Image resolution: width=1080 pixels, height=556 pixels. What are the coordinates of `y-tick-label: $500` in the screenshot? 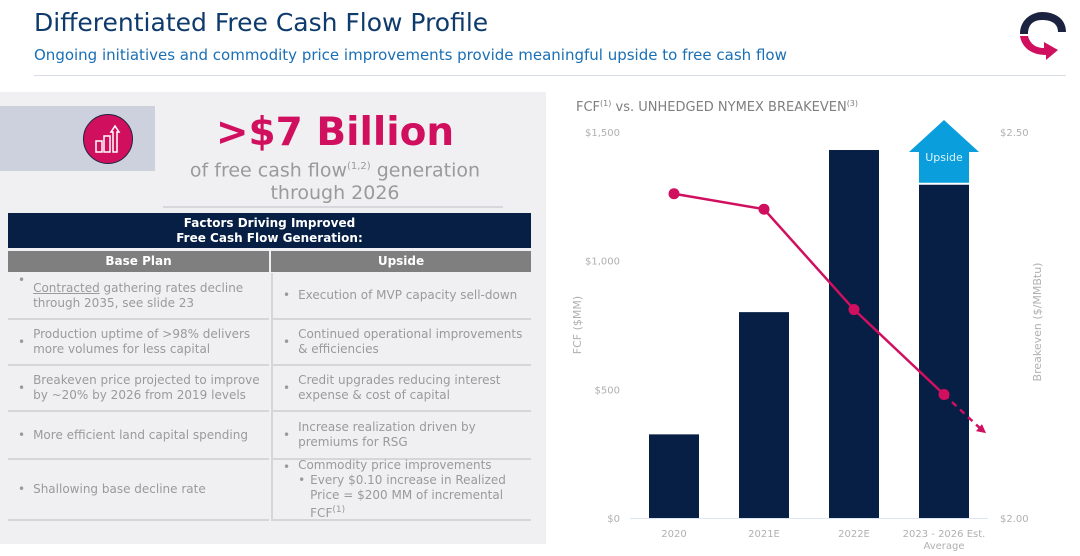 It's located at (607, 390).